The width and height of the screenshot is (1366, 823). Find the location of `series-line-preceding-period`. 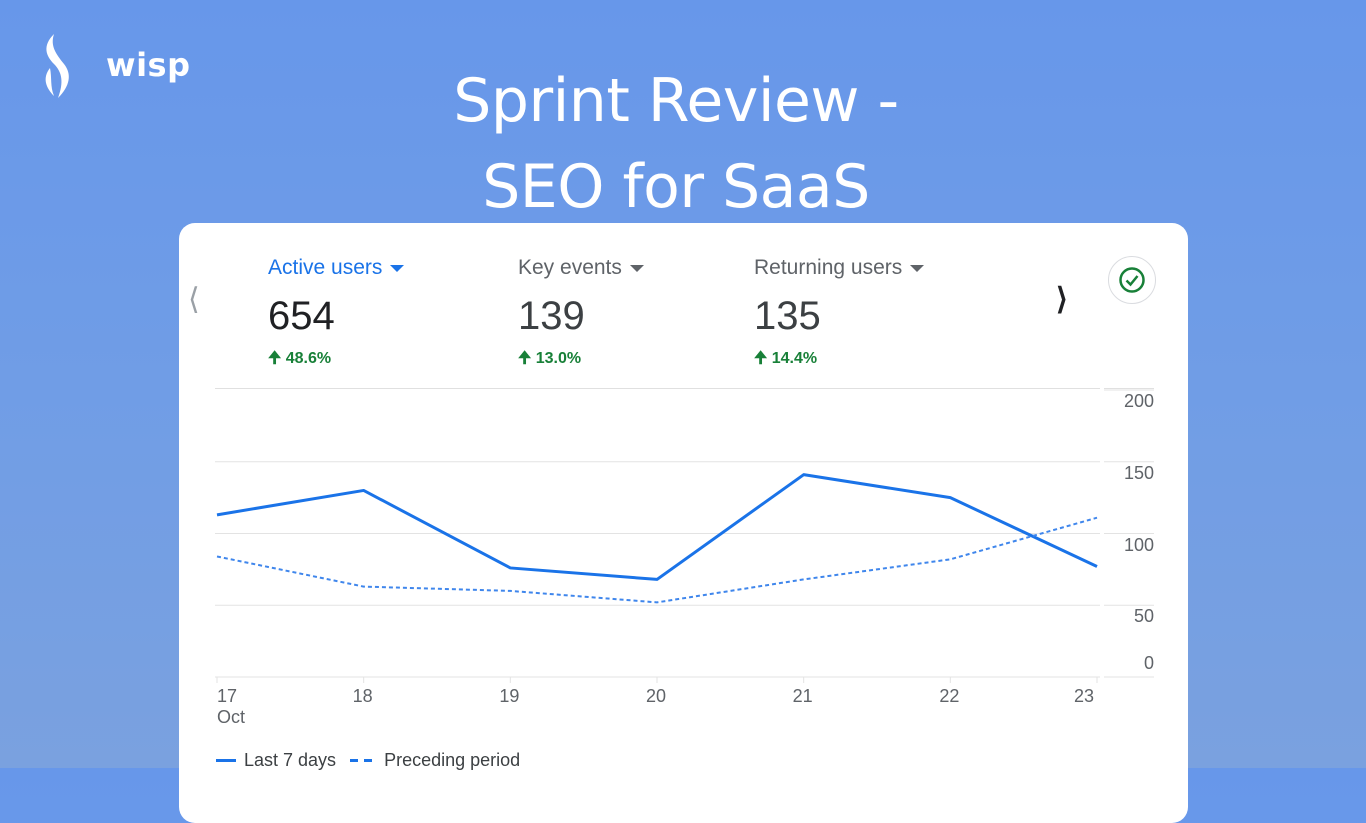

series-line-preceding-period is located at coordinates (657, 560).